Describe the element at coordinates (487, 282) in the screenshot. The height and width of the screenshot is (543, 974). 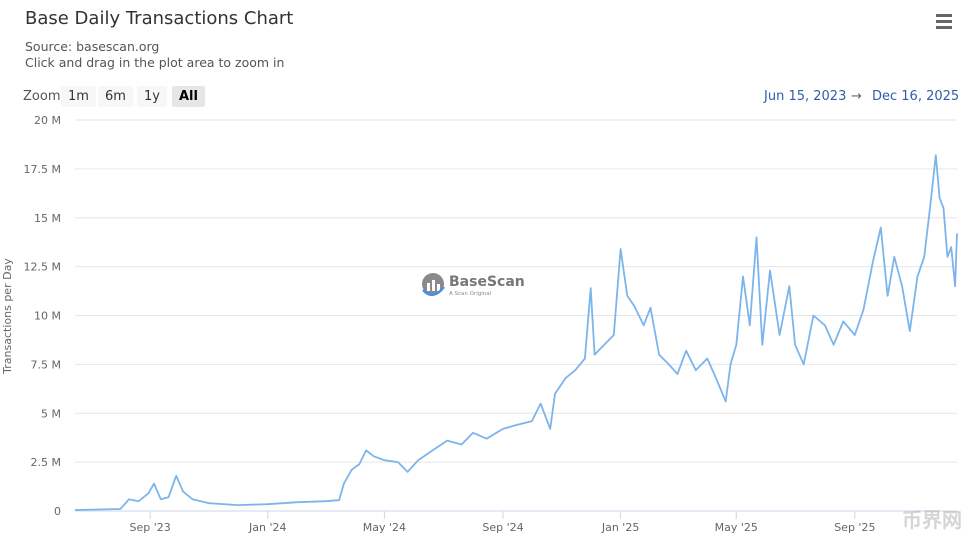
I see `watermark-logo: BaseScan` at that location.